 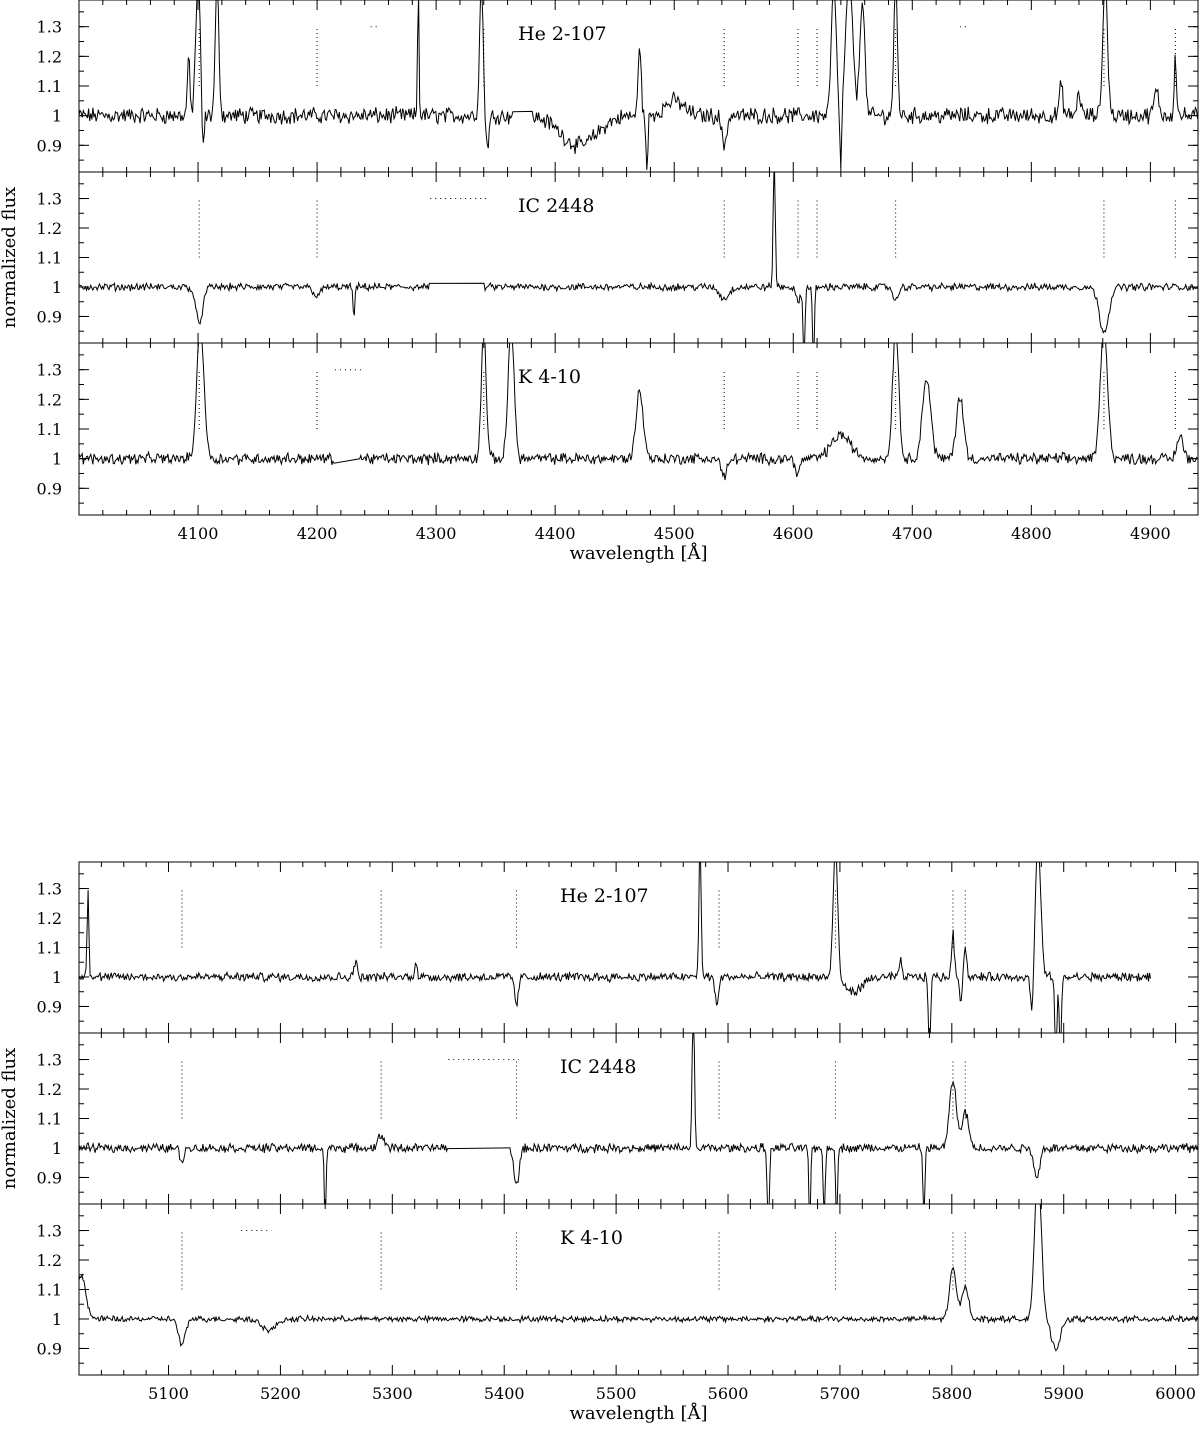 What do you see at coordinates (555, 533) in the screenshot?
I see `x-tick-label: 4400` at bounding box center [555, 533].